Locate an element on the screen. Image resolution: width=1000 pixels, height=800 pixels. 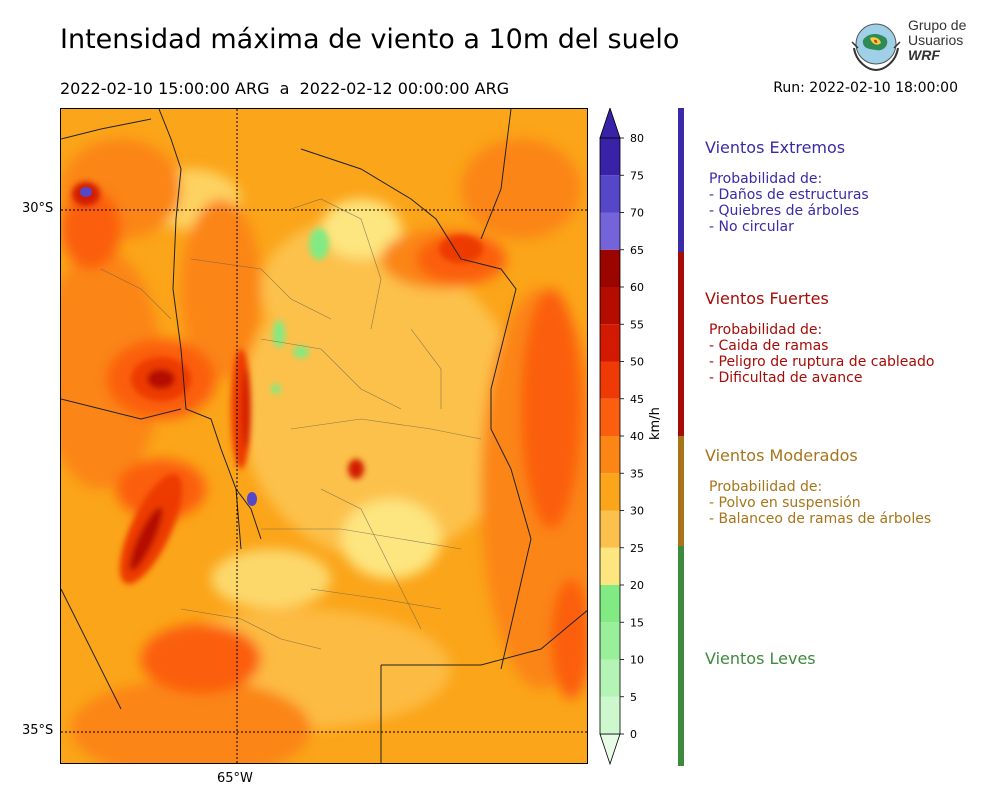
colorbar-tick-label: 65 is located at coordinates (637, 250).